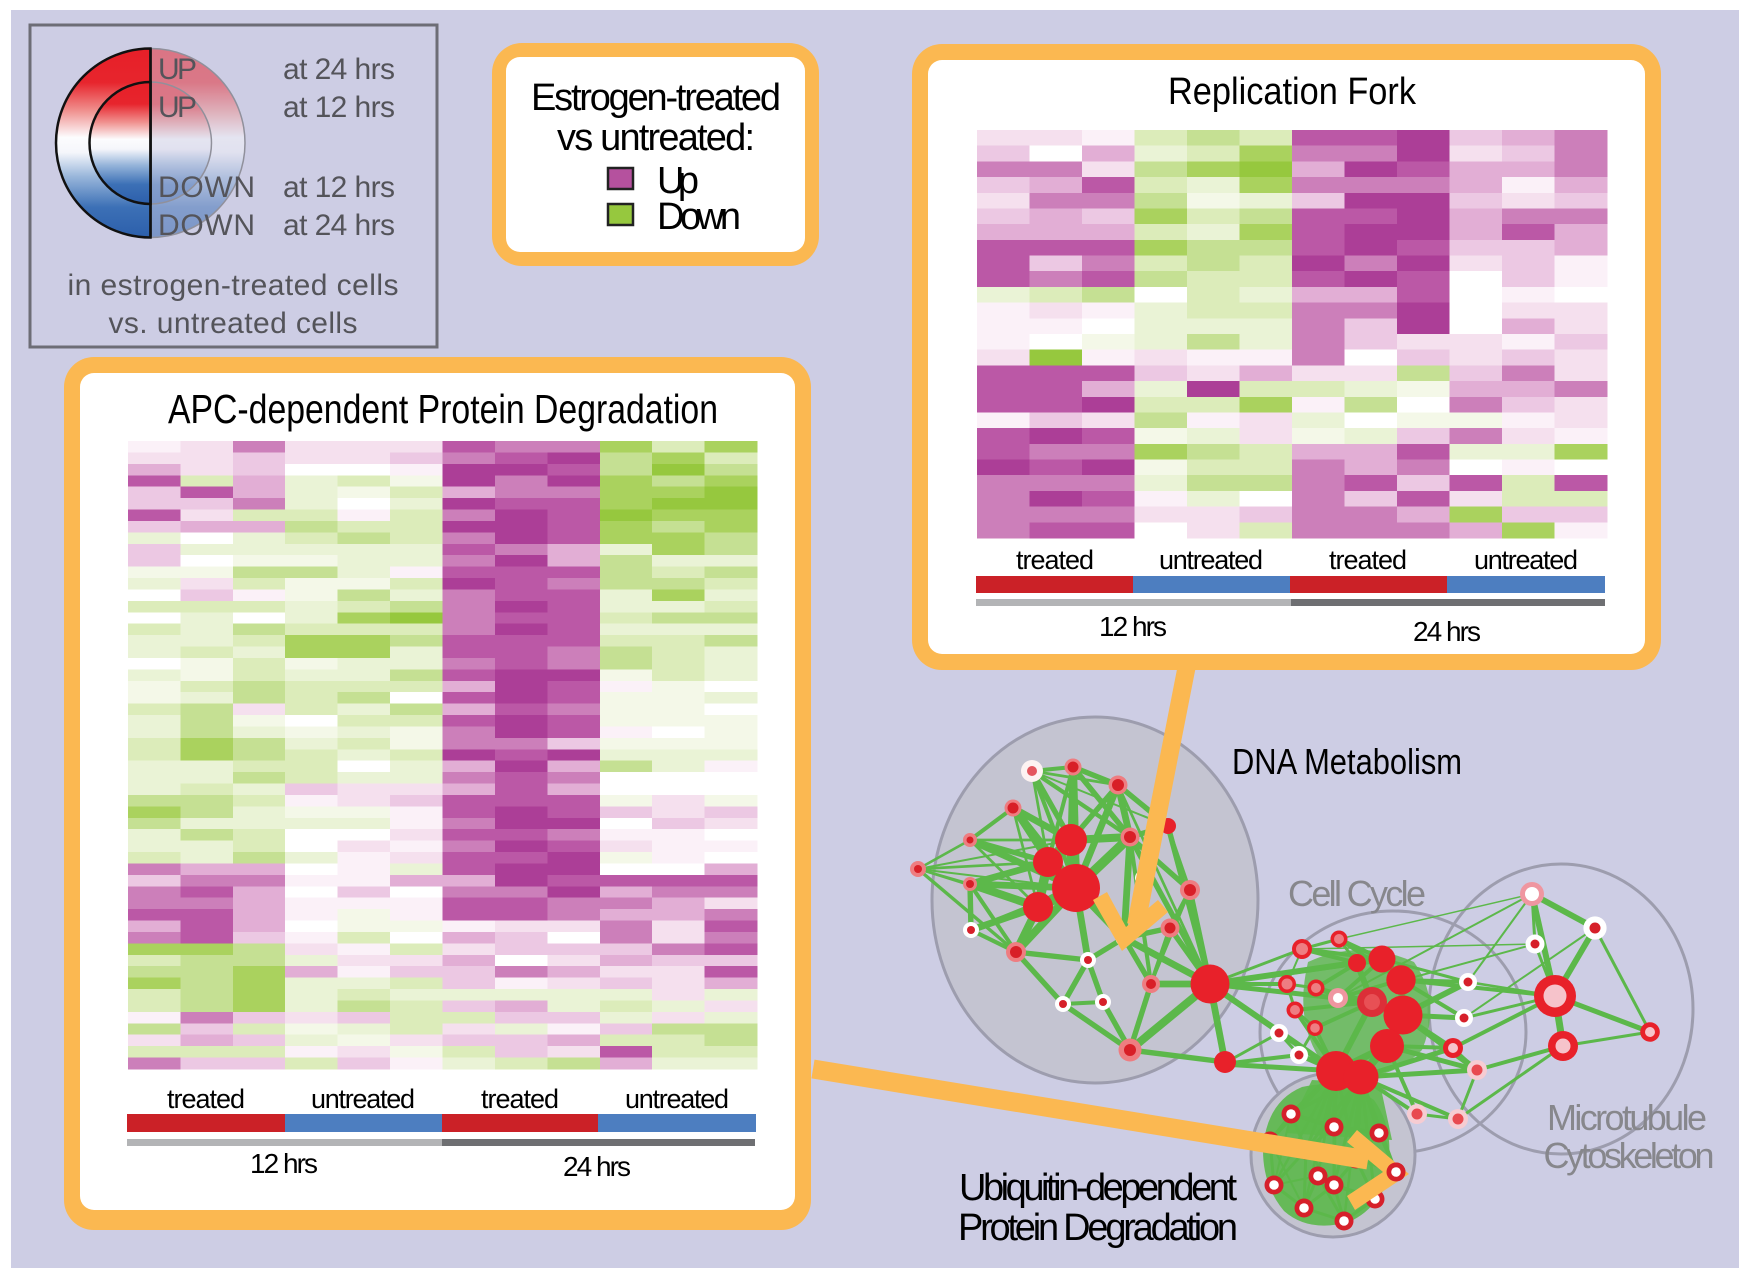 The image size is (1750, 1279). What do you see at coordinates (656, 138) in the screenshot?
I see `svg-text: vs untreated:` at bounding box center [656, 138].